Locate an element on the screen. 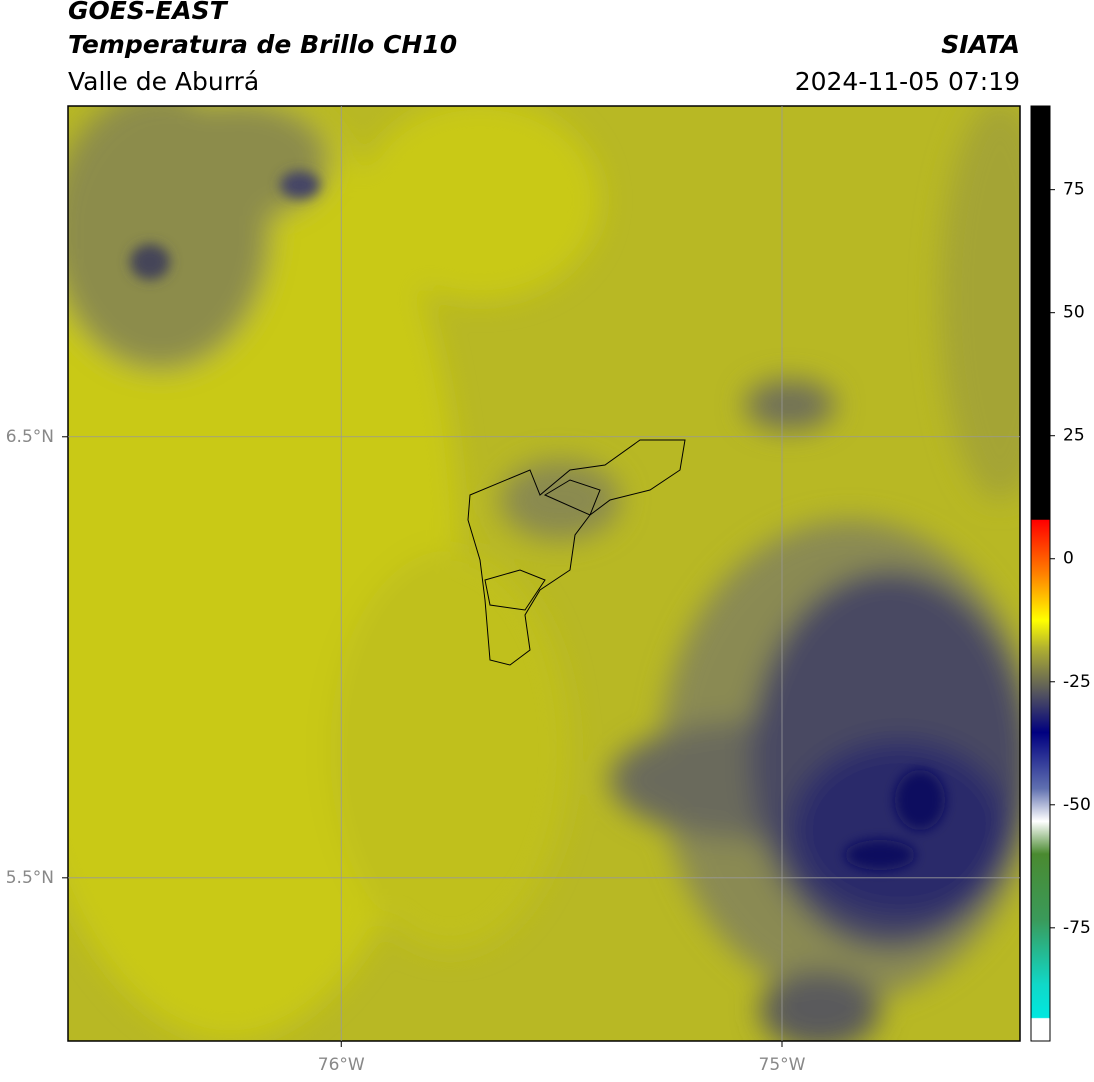 This screenshot has width=1094, height=1082. title: GOES-EAST is located at coordinates (148, 12).